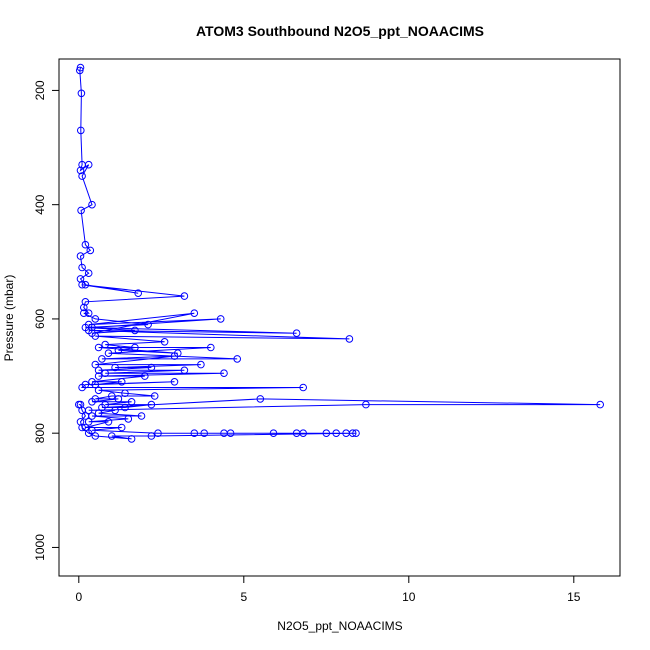 The image size is (650, 650). What do you see at coordinates (46, 320) in the screenshot?
I see `y-axis: 200 400 600 800 1000` at bounding box center [46, 320].